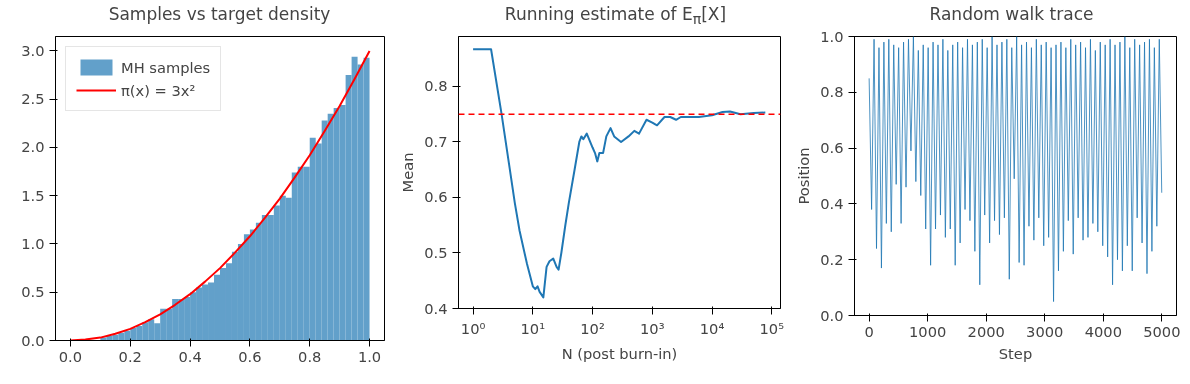 The image size is (1190, 384). What do you see at coordinates (1011, 14) in the screenshot?
I see `chart-title: Random walk trace` at bounding box center [1011, 14].